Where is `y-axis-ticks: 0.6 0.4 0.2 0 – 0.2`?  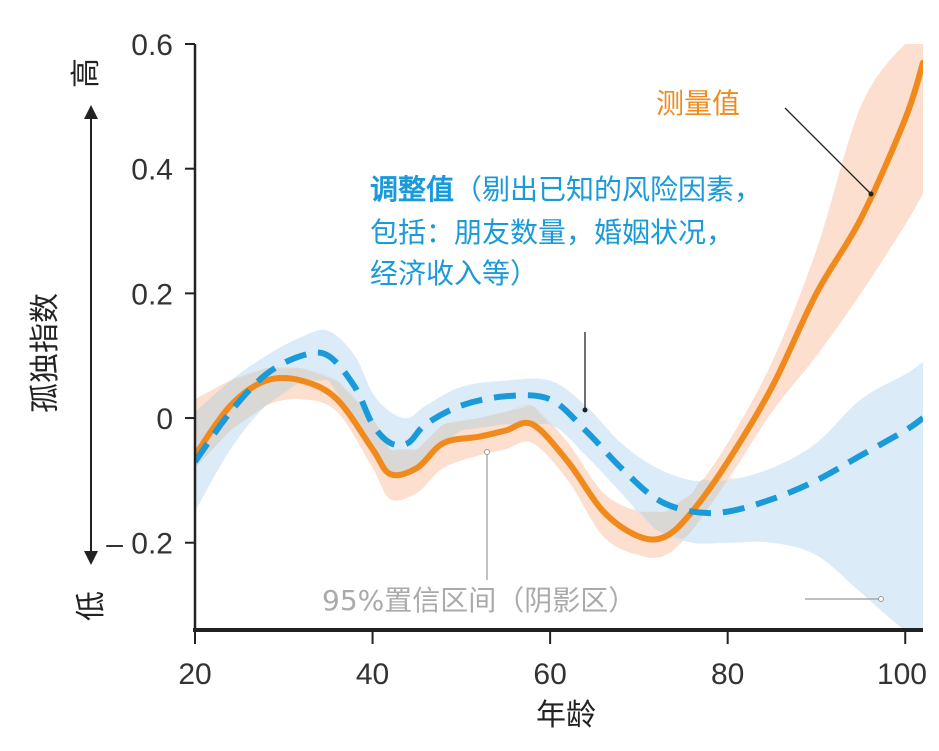
y-axis-ticks: 0.6 0.4 0.2 0 – 0.2 is located at coordinates (150, 295).